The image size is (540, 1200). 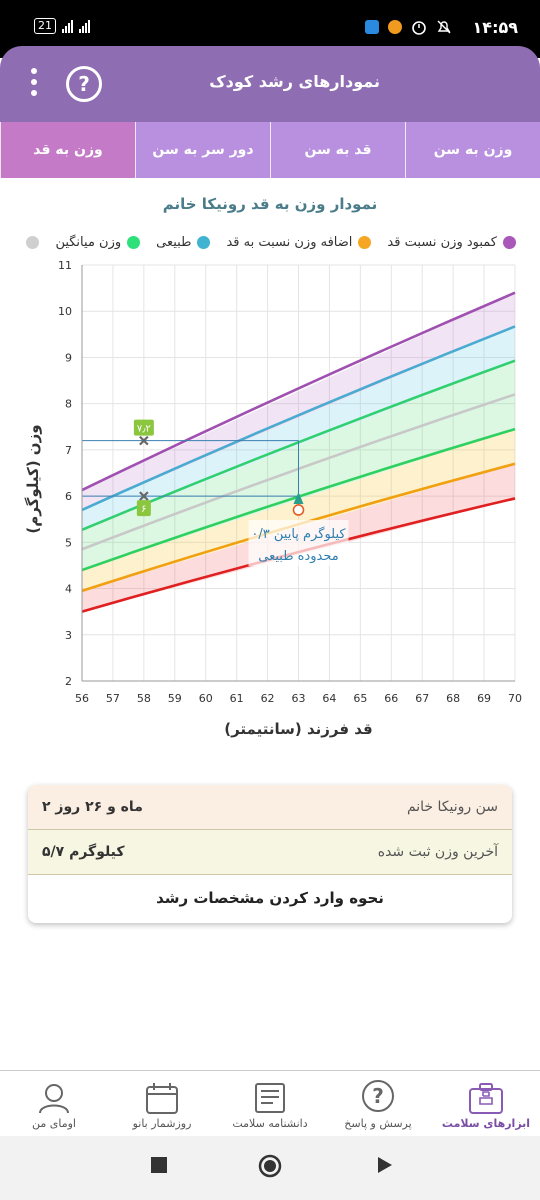 What do you see at coordinates (298, 510) in the screenshot?
I see `current-point` at bounding box center [298, 510].